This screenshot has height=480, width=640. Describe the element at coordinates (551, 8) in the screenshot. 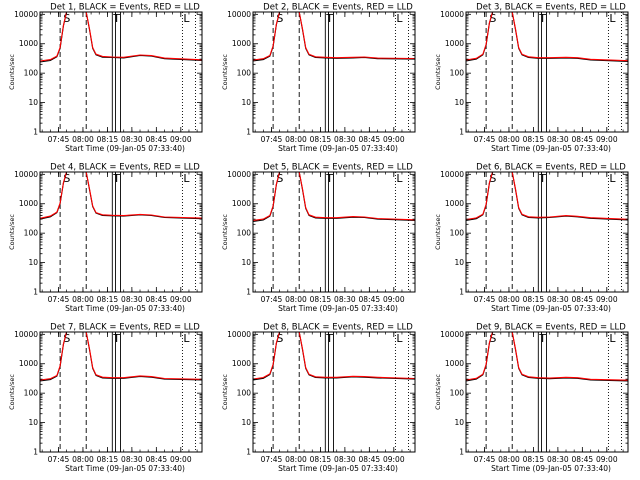

I see `panel-title: Det 3, BLACK = Events, RED = LLD` at that location.